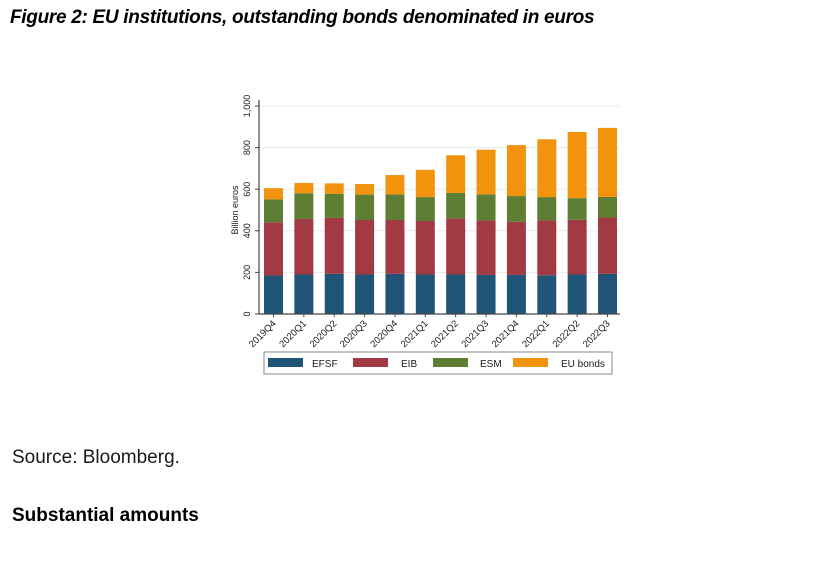  What do you see at coordinates (506, 334) in the screenshot?
I see `x-tick-label: 2021Q4` at bounding box center [506, 334].